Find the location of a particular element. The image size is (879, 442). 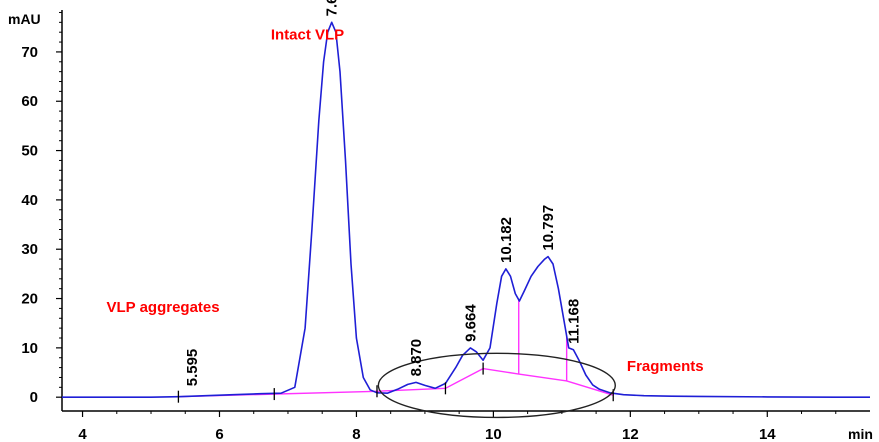

x-tick-label: 10 is located at coordinates (493, 434).